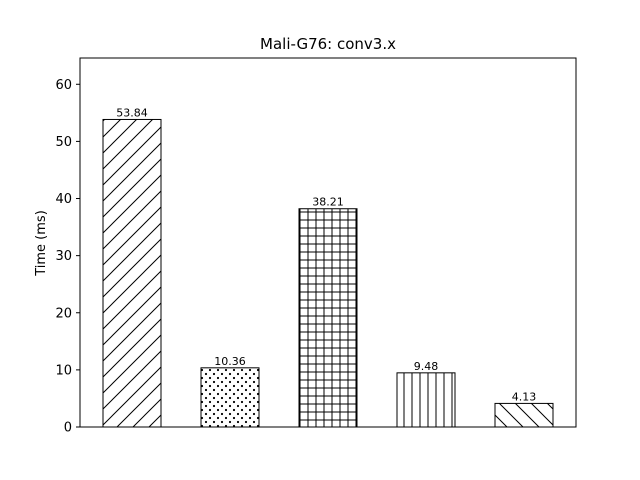 This screenshot has height=480, width=640. I want to click on y-tick-label: 0, so click(68, 428).